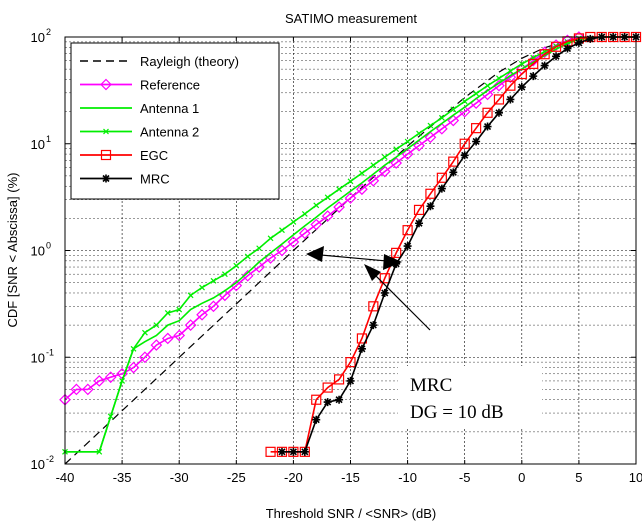 The height and width of the screenshot is (527, 642). Describe the element at coordinates (407, 477) in the screenshot. I see `x-tick-label: -10` at that location.